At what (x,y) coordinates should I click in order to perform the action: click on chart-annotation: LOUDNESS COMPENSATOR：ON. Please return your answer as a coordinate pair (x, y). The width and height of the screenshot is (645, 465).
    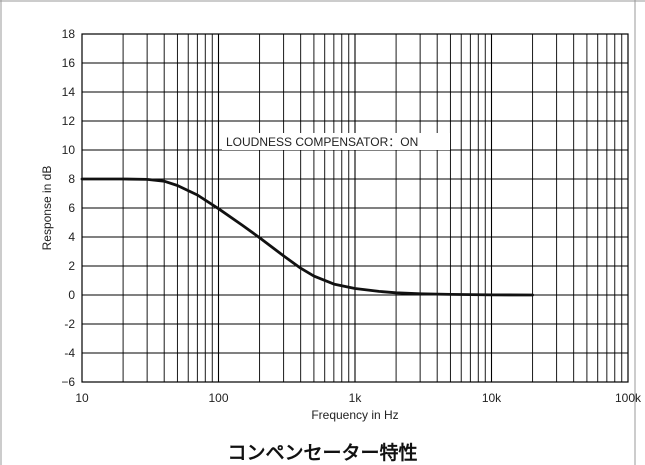
    Looking at the image, I should click on (322, 142).